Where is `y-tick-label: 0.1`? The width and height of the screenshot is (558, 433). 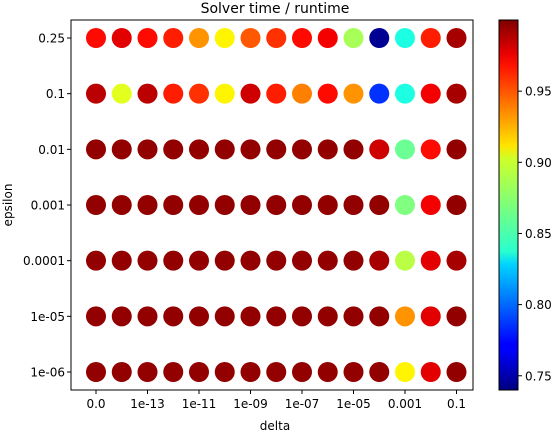
y-tick-label: 0.1 is located at coordinates (55, 94).